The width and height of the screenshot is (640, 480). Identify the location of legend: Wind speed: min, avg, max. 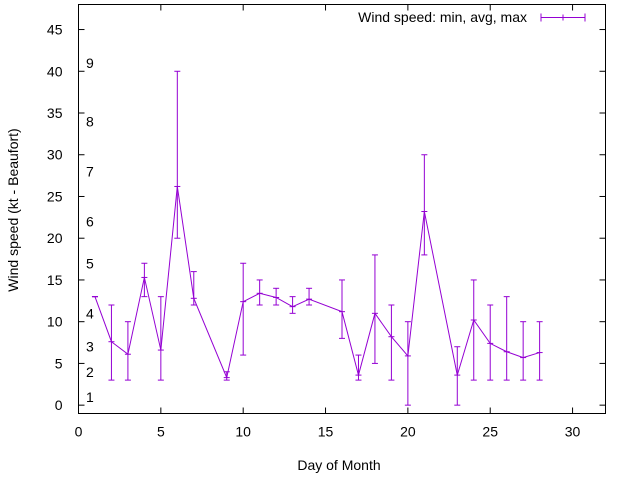
(472, 17).